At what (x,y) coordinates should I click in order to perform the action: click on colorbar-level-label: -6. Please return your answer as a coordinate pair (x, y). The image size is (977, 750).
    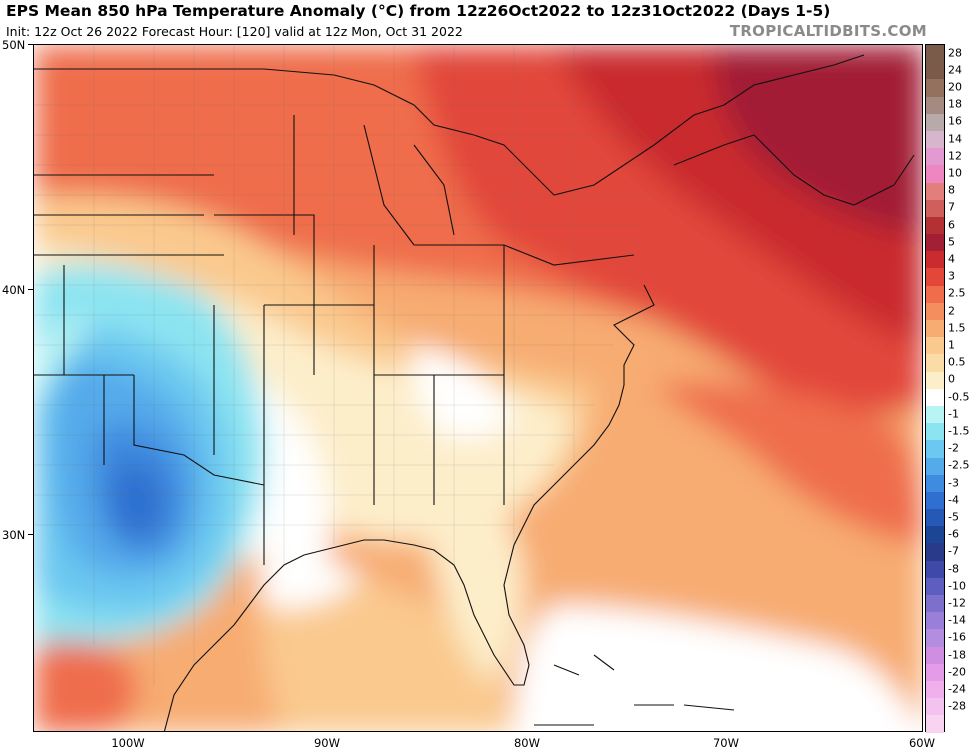
    Looking at the image, I should click on (953, 534).